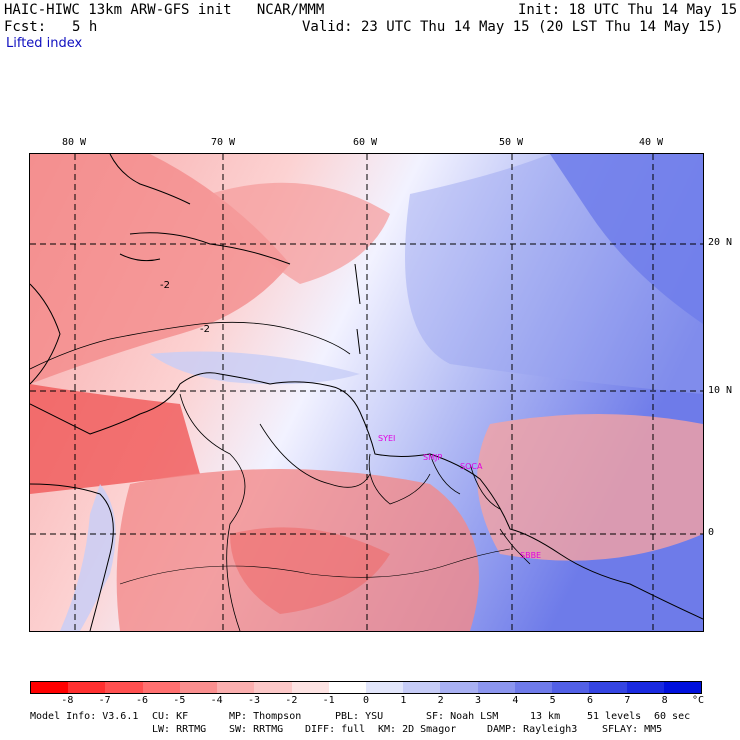 This screenshot has width=740, height=740. I want to click on footer-sw: SW: RRTMG, so click(256, 729).